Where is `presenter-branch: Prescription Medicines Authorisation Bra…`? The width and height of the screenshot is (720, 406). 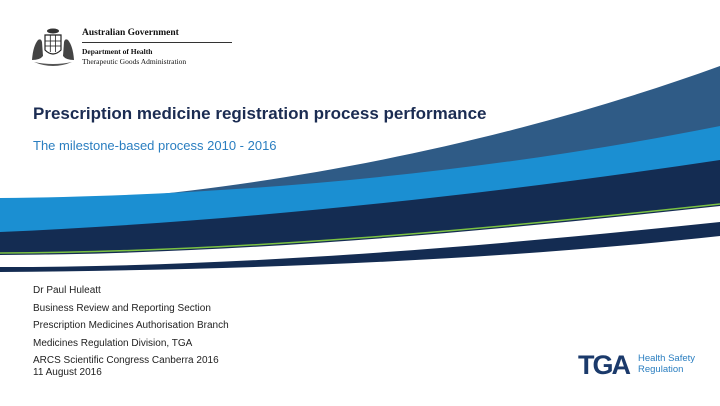 presenter-branch: Prescription Medicines Authorisation Bra… is located at coordinates (131, 325).